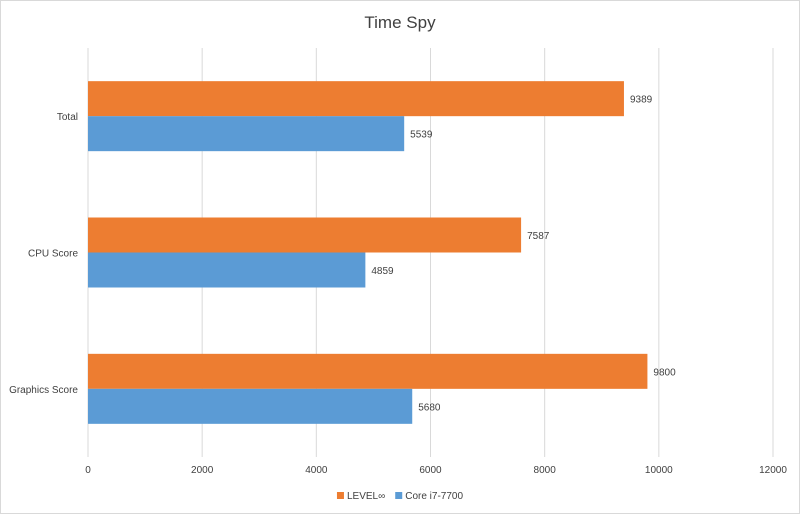 This screenshot has width=800, height=514. I want to click on data-label: 9389, so click(641, 100).